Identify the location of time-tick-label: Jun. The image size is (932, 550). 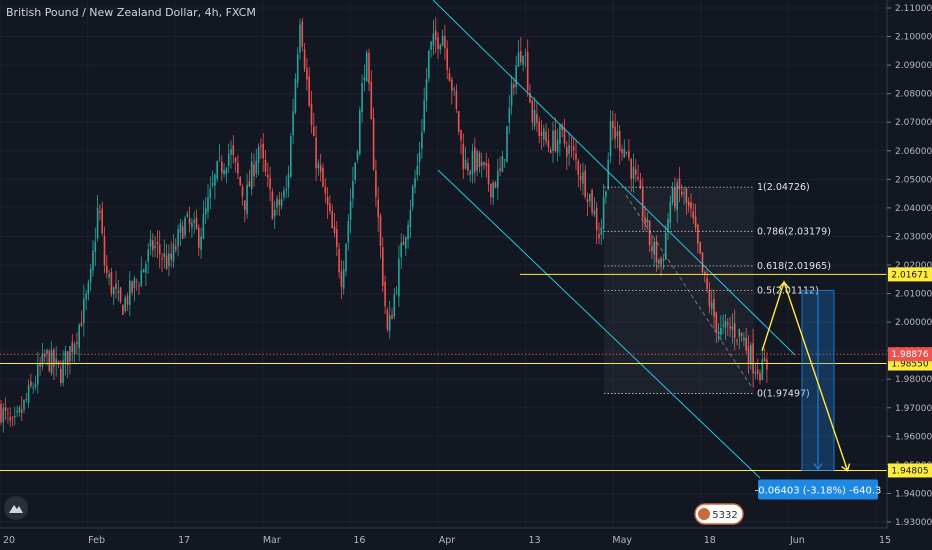
(797, 540).